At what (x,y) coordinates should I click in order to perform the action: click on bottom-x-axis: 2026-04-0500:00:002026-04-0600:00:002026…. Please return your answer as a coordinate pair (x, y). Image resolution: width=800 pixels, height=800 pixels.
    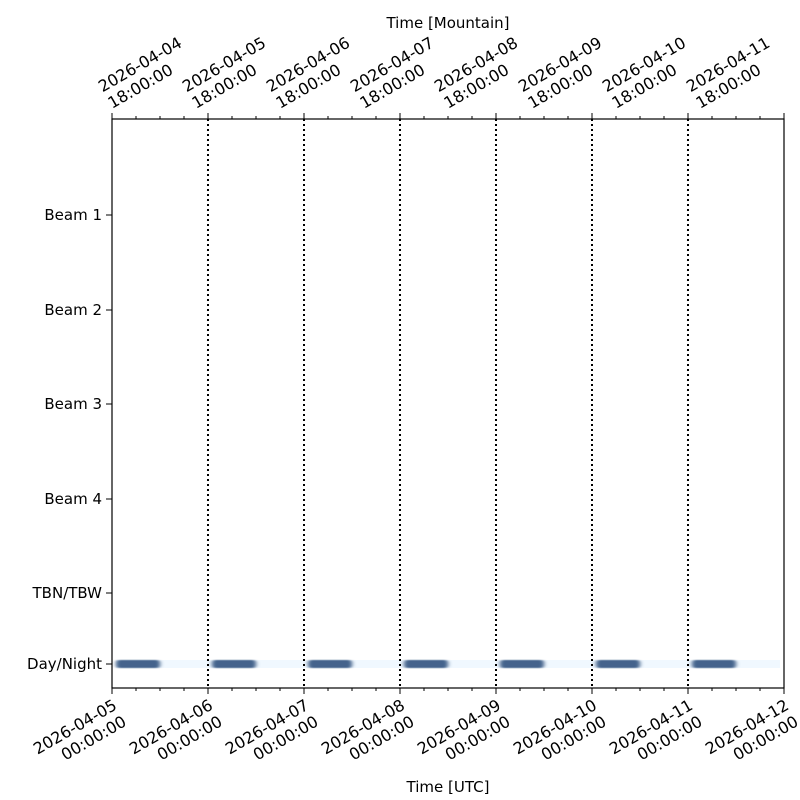
    Looking at the image, I should click on (415, 729).